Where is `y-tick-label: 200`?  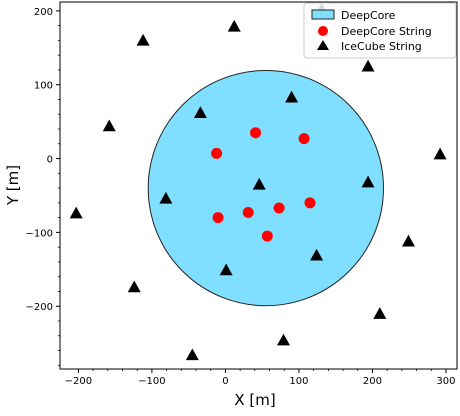
y-tick-label: 200 is located at coordinates (43, 12).